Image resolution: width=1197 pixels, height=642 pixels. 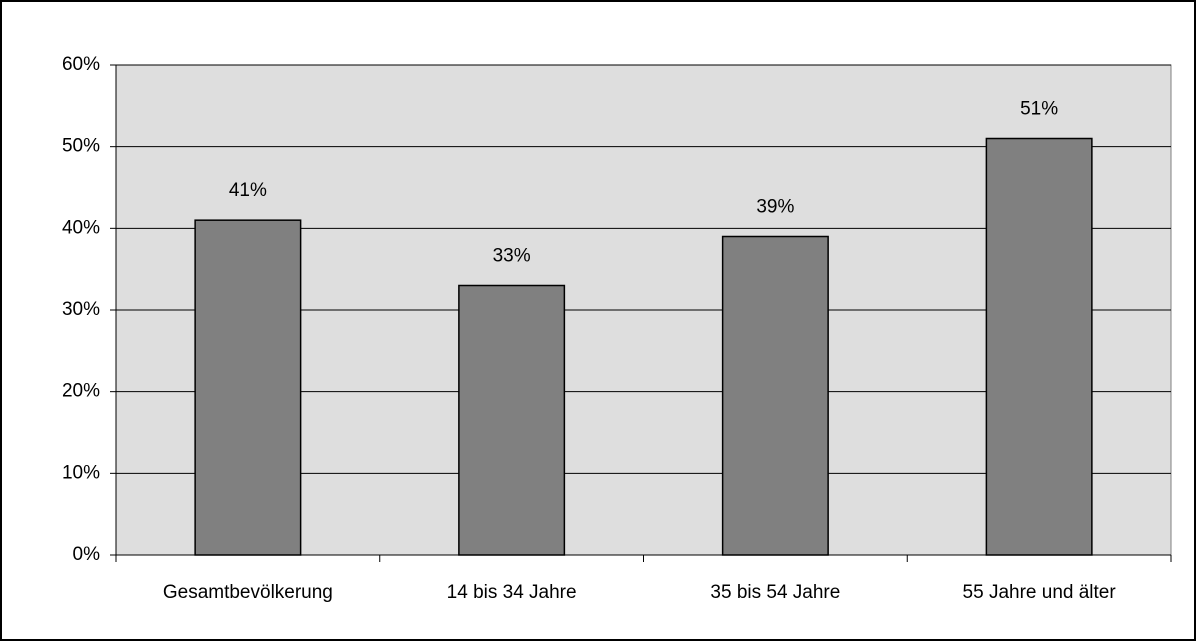 What do you see at coordinates (1039, 109) in the screenshot?
I see `value-label: 51%` at bounding box center [1039, 109].